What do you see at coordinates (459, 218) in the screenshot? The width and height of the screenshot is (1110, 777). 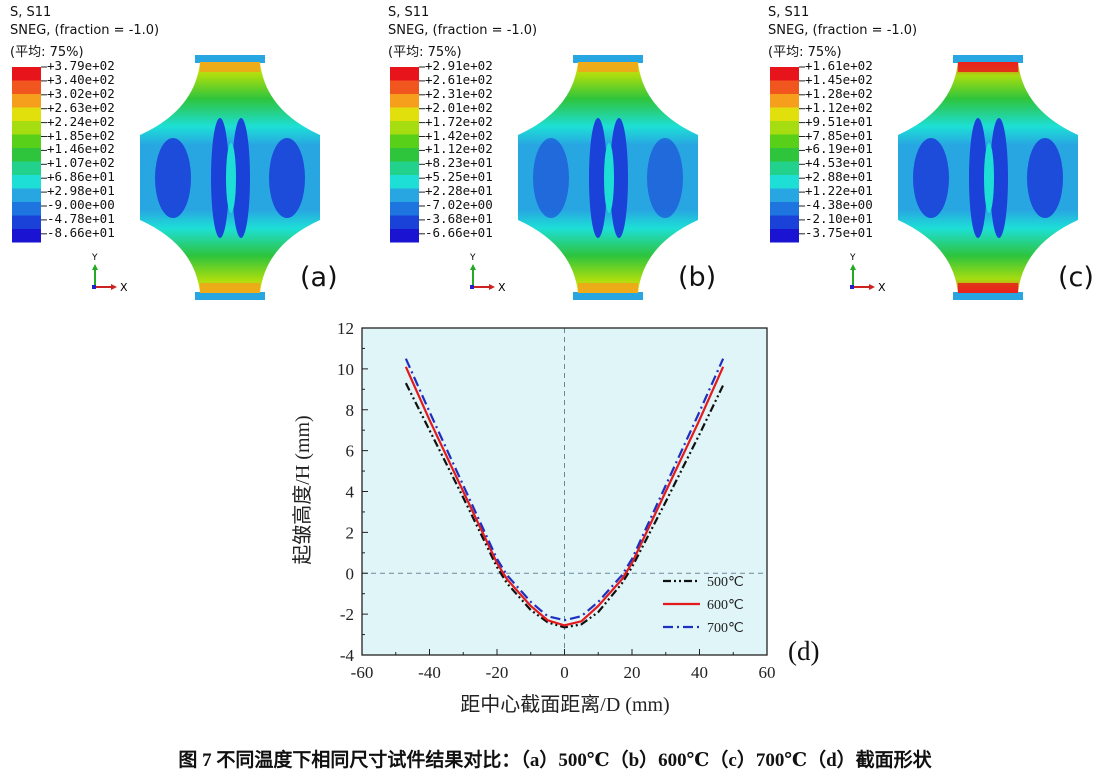 I see `colorbar-label: -3.68e+01` at bounding box center [459, 218].